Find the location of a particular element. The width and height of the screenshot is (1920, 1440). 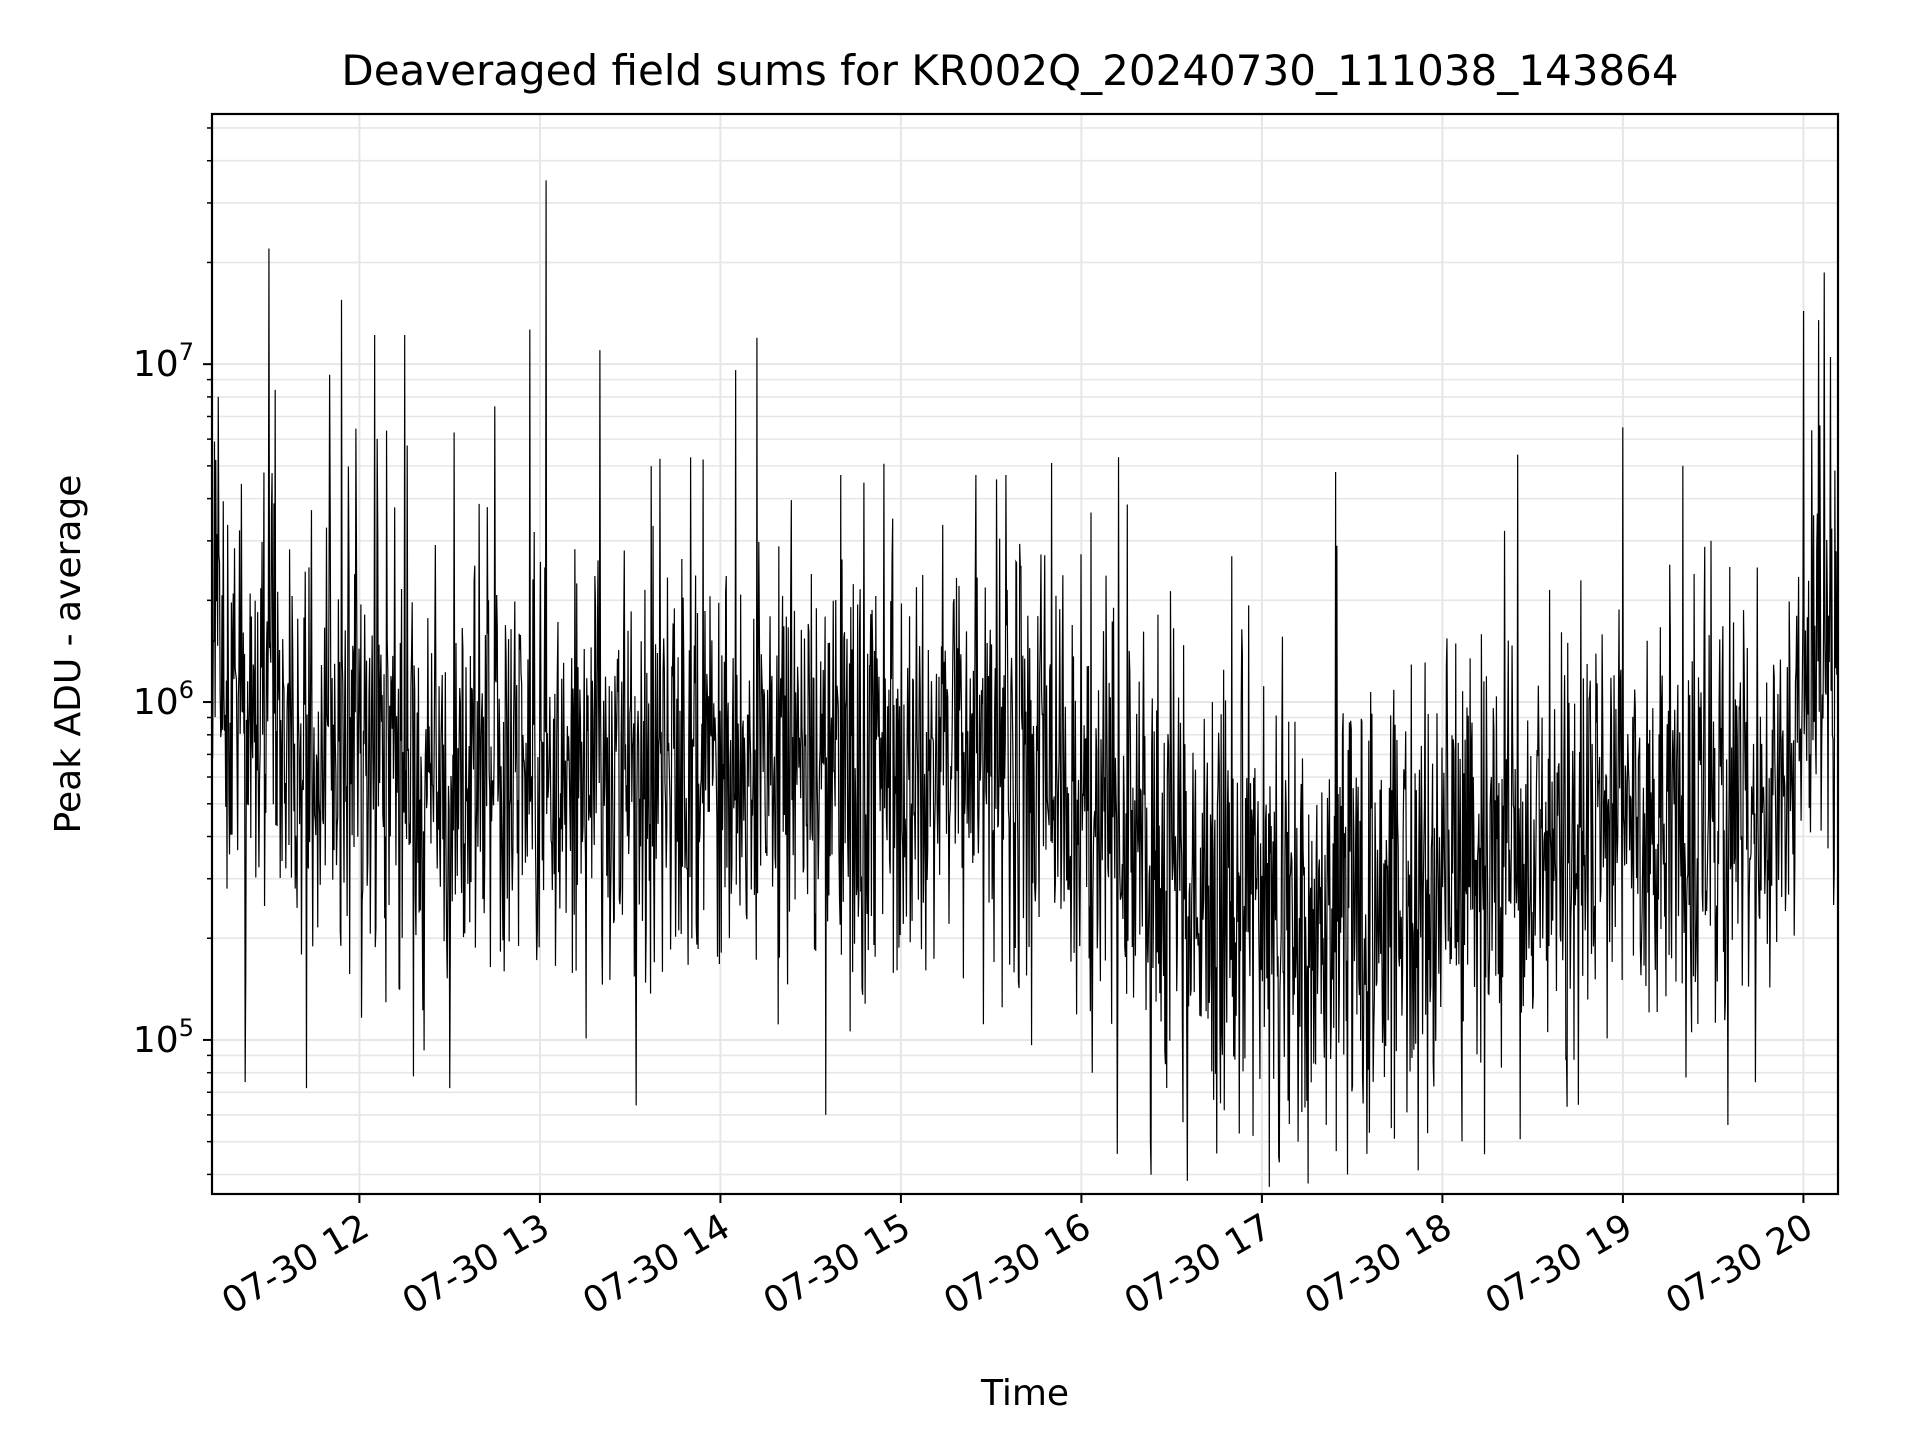

y-tick-label: 10⁶ is located at coordinates (163, 699).